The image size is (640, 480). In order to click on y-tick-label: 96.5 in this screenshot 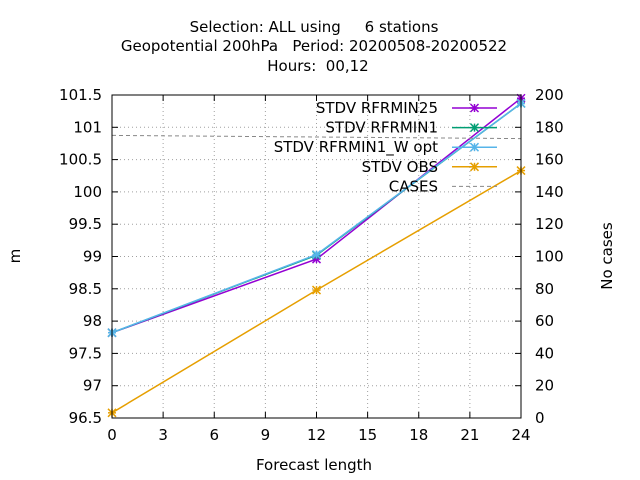, I will do `click(85, 418)`.